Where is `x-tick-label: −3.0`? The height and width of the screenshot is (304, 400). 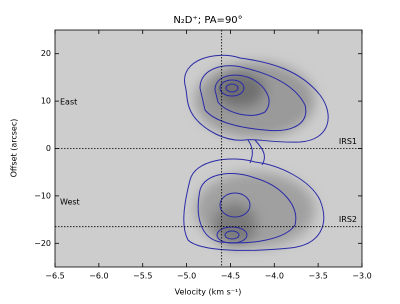 x-tick-label: −3.0 is located at coordinates (361, 276).